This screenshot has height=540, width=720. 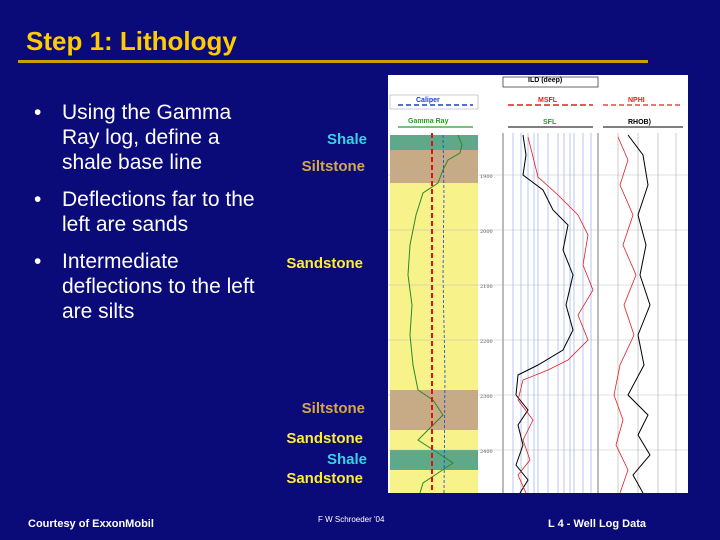 I want to click on msfl-header: MSFL, so click(x=548, y=100).